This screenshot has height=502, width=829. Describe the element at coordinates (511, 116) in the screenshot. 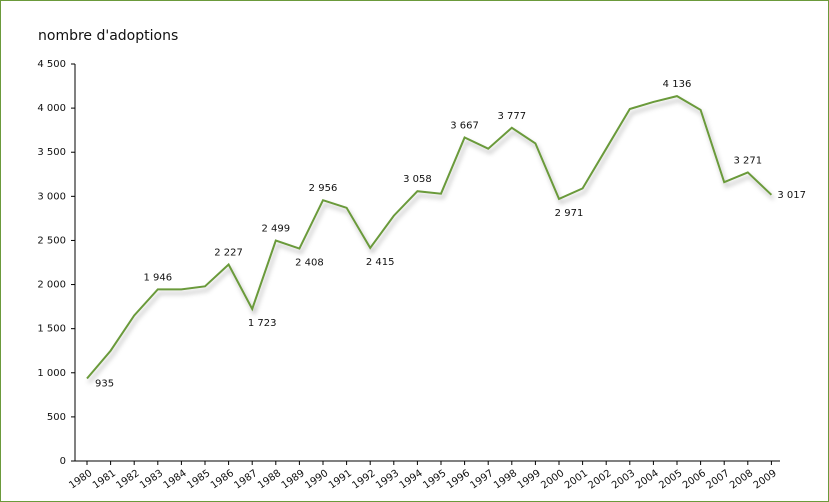

I see `value-label: 3 777` at that location.